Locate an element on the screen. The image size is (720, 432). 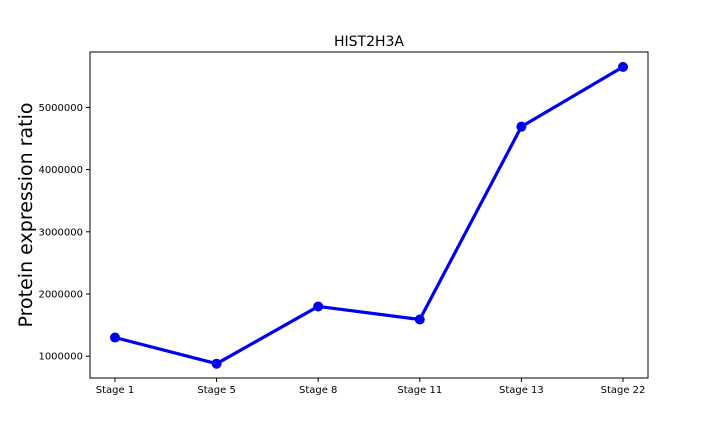
y-tick-label: 5000000 is located at coordinates (60, 108).